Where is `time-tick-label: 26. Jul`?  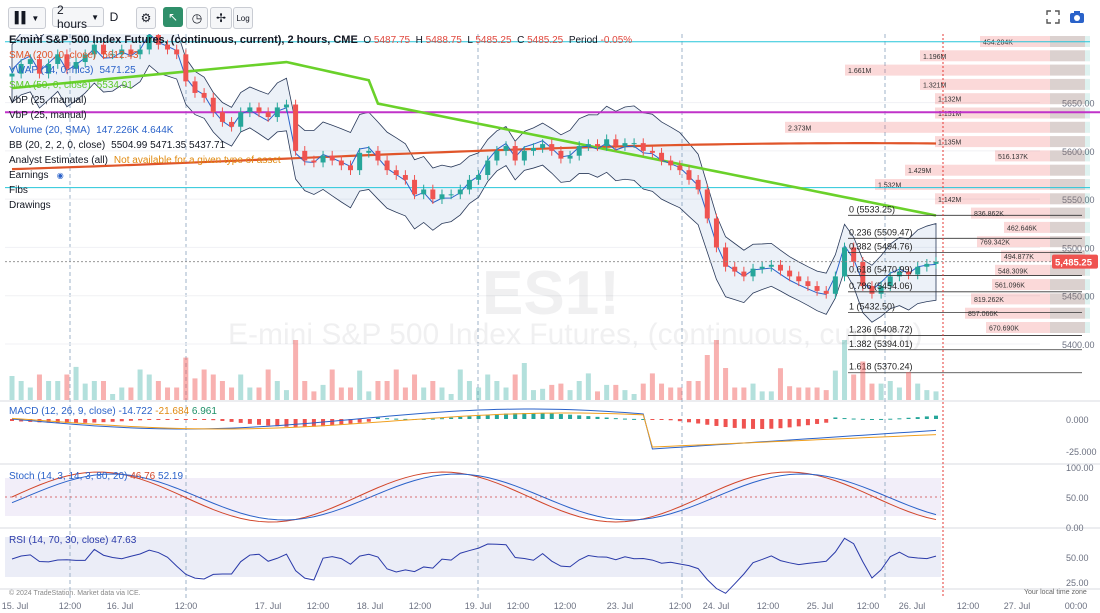
time-tick-label: 26. Jul is located at coordinates (912, 606).